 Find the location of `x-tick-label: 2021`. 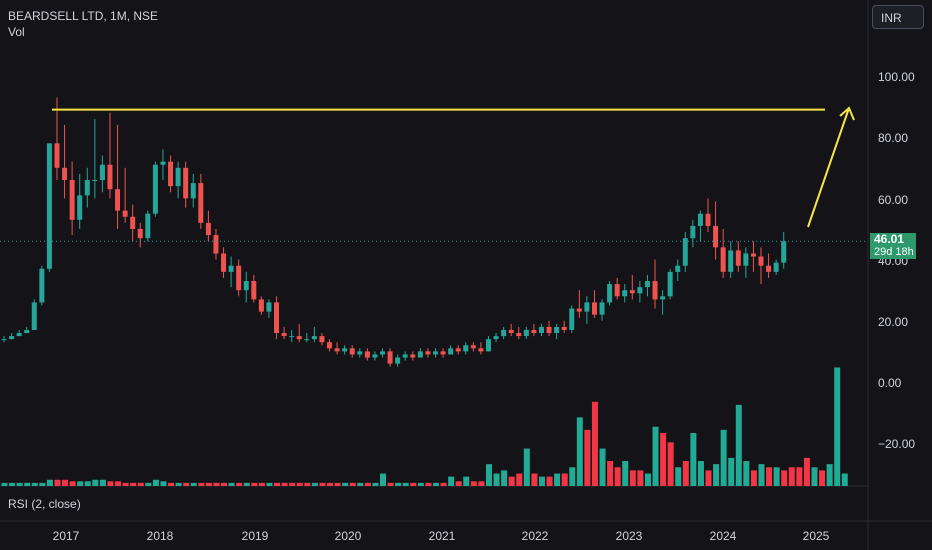

x-tick-label: 2021 is located at coordinates (442, 536).